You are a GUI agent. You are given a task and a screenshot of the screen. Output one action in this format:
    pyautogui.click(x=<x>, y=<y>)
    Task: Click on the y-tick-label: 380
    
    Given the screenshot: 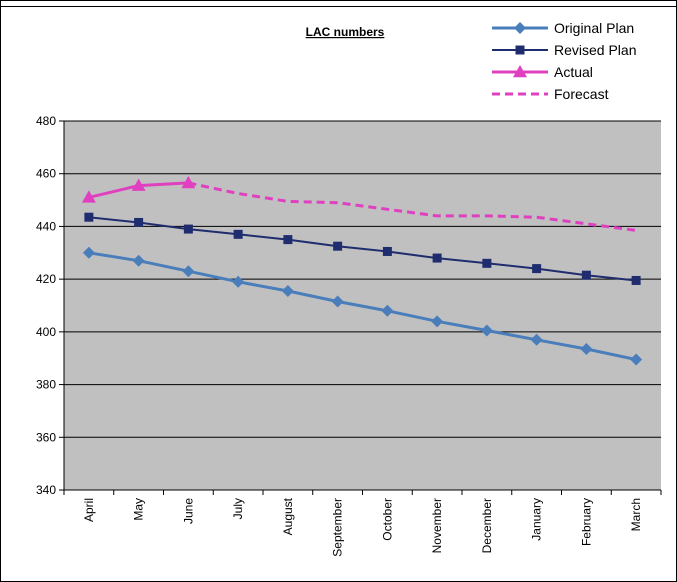 What is the action you would take?
    pyautogui.click(x=46, y=385)
    